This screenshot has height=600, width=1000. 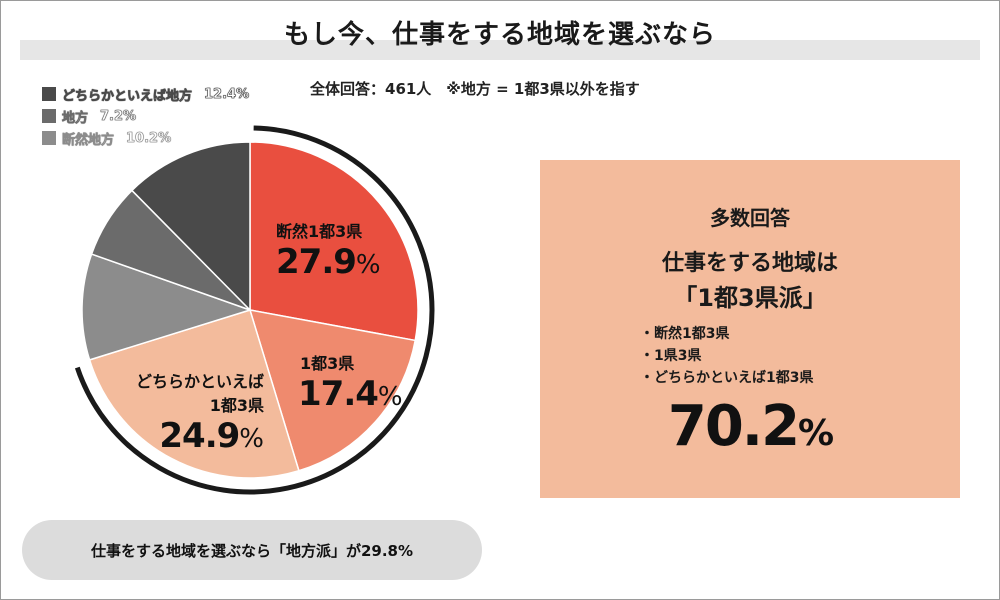 I want to click on respondent-note: 全体回答：461人 ※地方 = 1都3県以外を指す, so click(x=475, y=89).